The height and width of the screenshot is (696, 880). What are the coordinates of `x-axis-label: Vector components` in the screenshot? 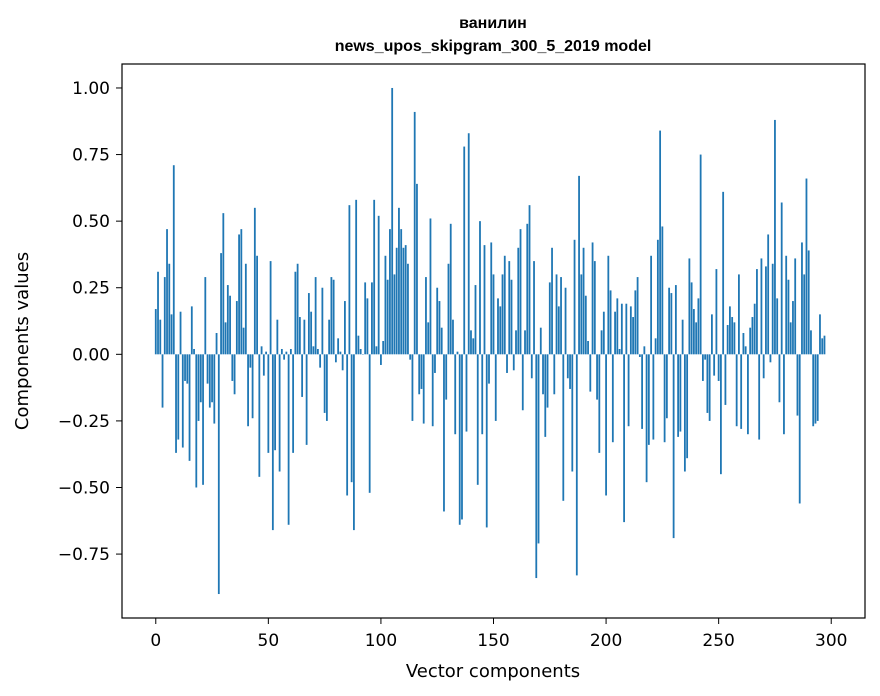 It's located at (493, 671).